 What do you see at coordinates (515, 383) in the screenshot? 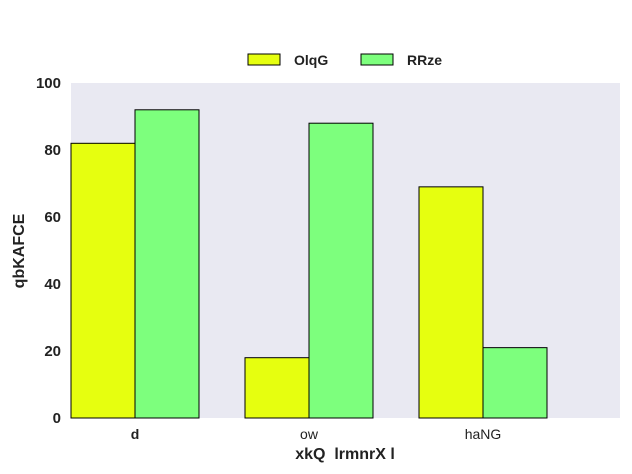
I see `bar-RRze-haNG` at bounding box center [515, 383].